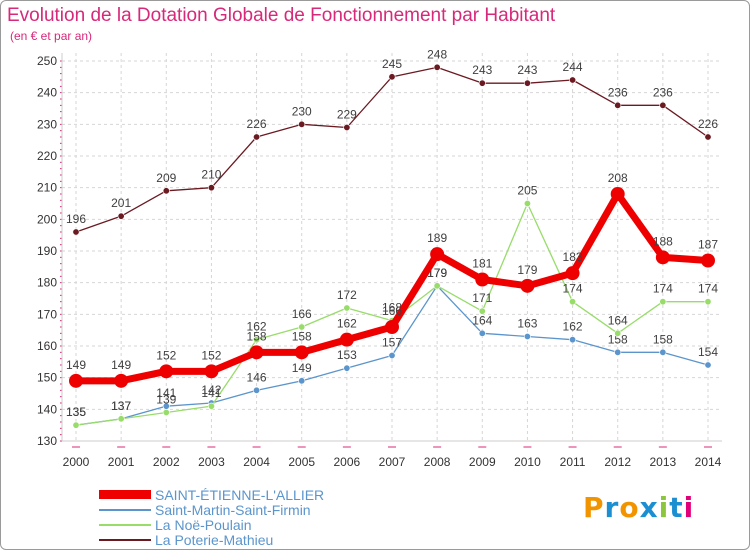  What do you see at coordinates (437, 54) in the screenshot?
I see `data-label: 248` at bounding box center [437, 54].